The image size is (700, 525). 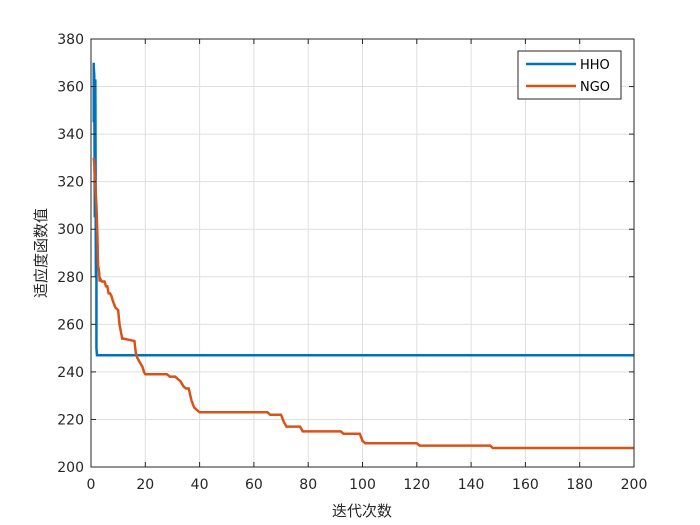 I want to click on y-tick-label: 240, so click(x=70, y=373).